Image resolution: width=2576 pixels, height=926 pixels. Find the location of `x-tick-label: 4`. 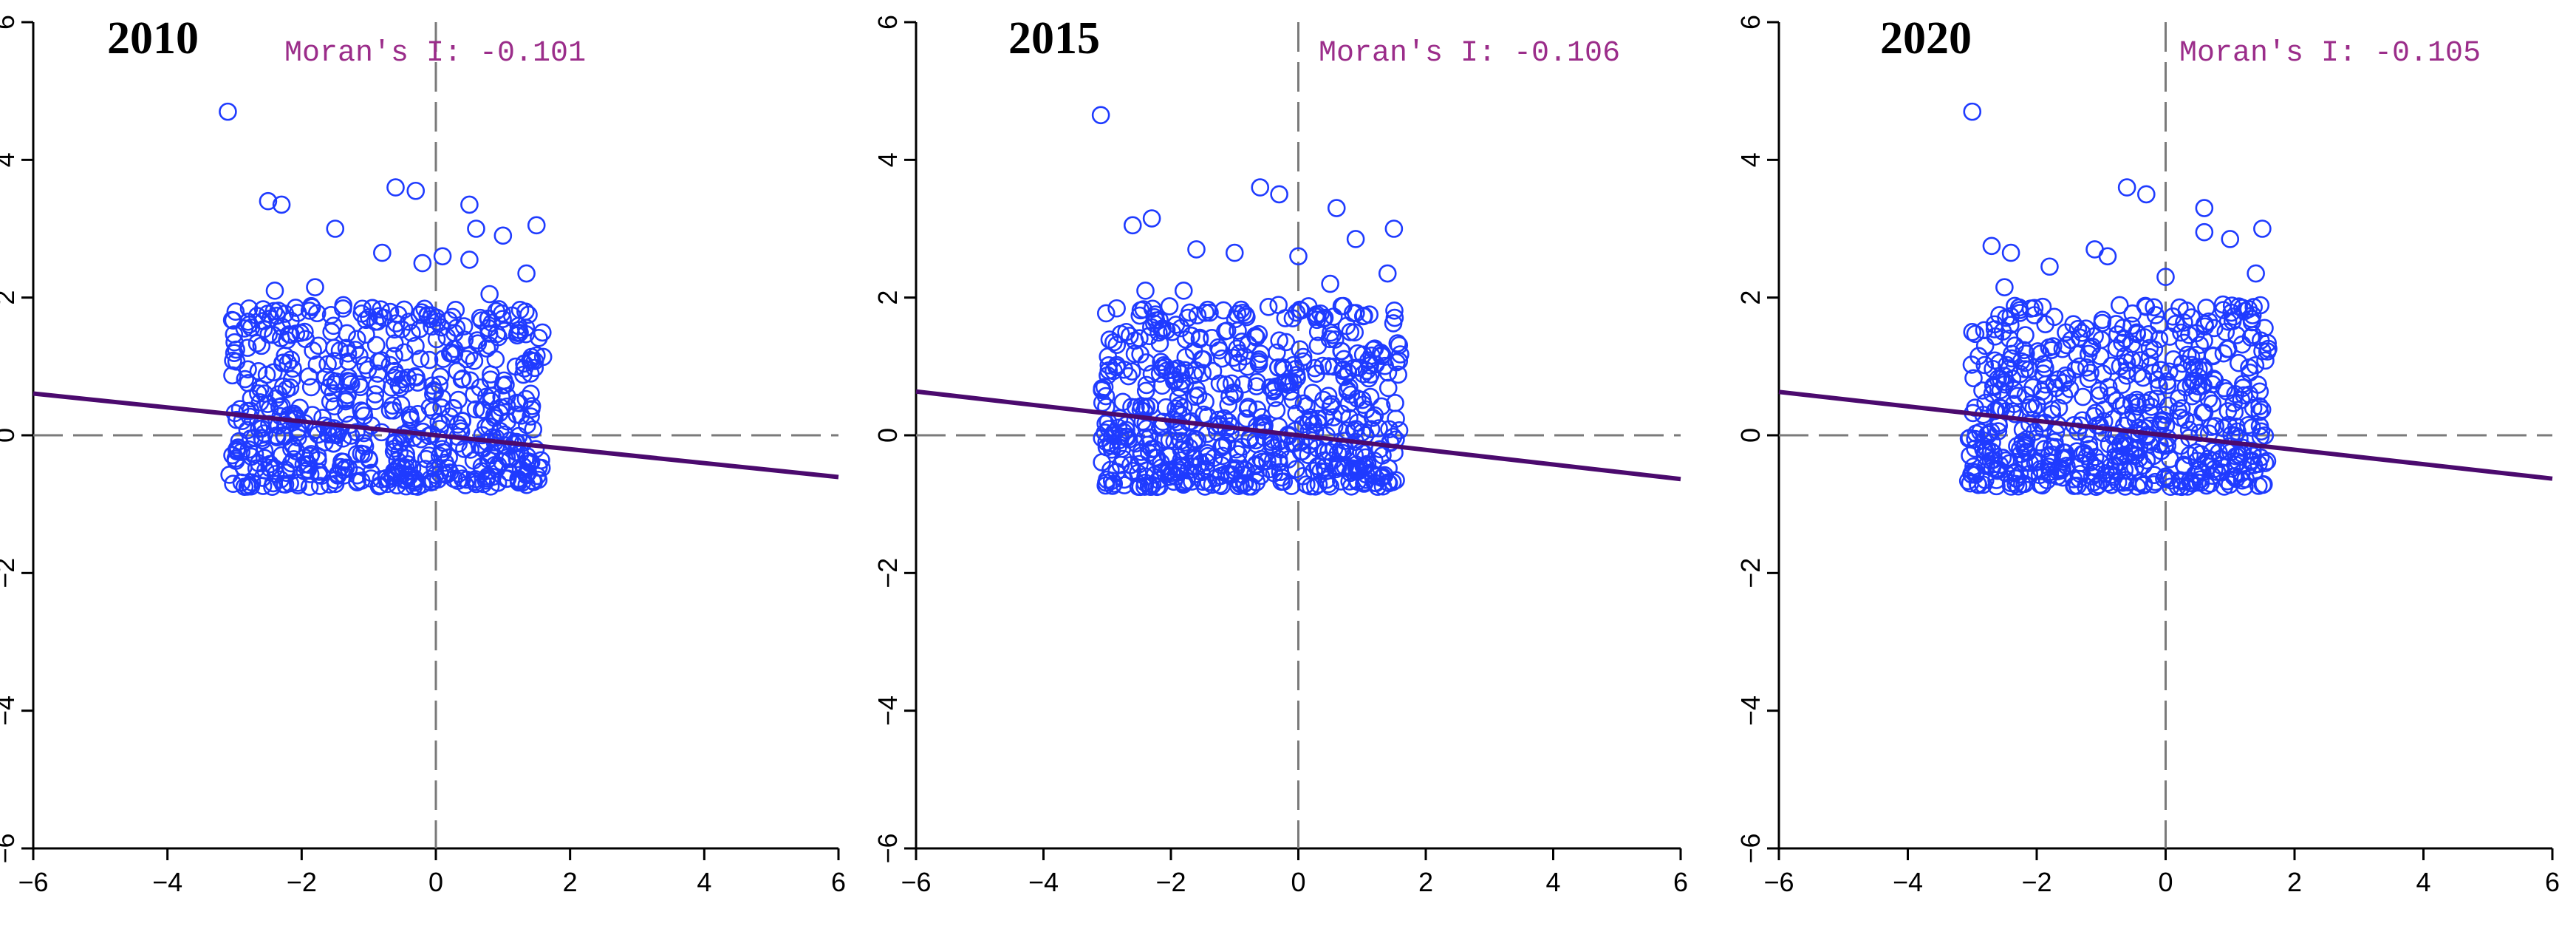

x-tick-label: 4 is located at coordinates (2423, 882).